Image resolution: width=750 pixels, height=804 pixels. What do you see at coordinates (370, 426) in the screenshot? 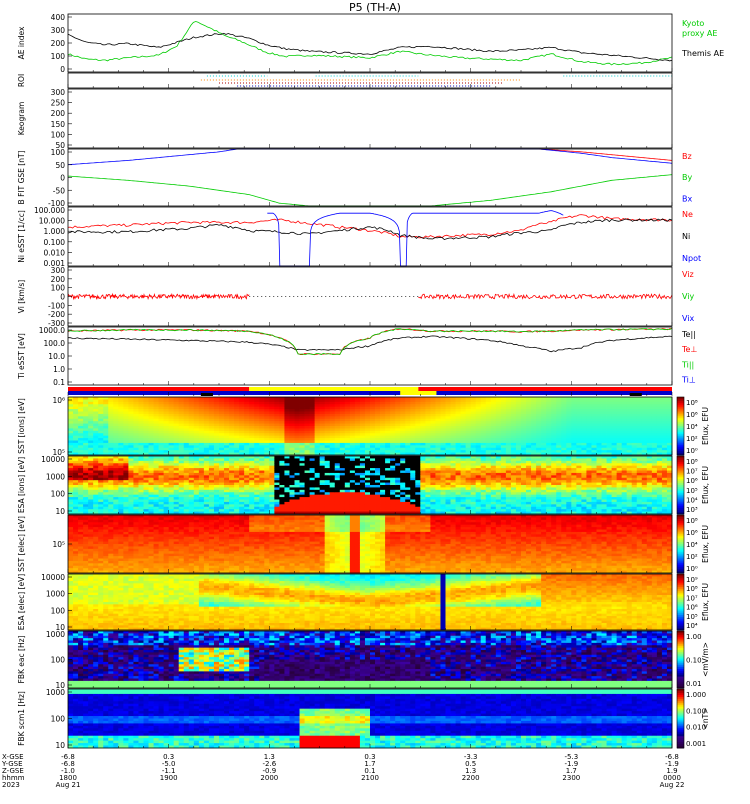
I see `heatmap-cells-sst_ion` at bounding box center [370, 426].